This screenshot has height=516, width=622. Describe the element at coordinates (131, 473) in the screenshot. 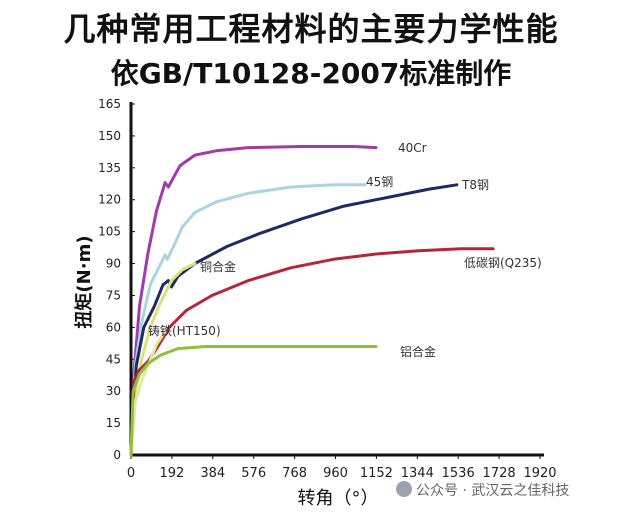

I see `x-tick-label: 0` at that location.